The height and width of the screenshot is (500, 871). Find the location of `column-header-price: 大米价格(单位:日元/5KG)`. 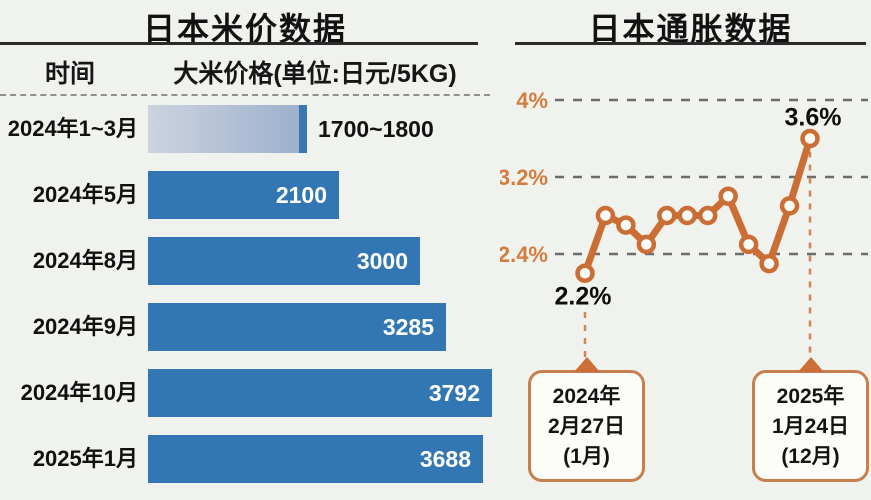

column-header-price: 大米价格(单位:日元/5KG) is located at coordinates (315, 74).